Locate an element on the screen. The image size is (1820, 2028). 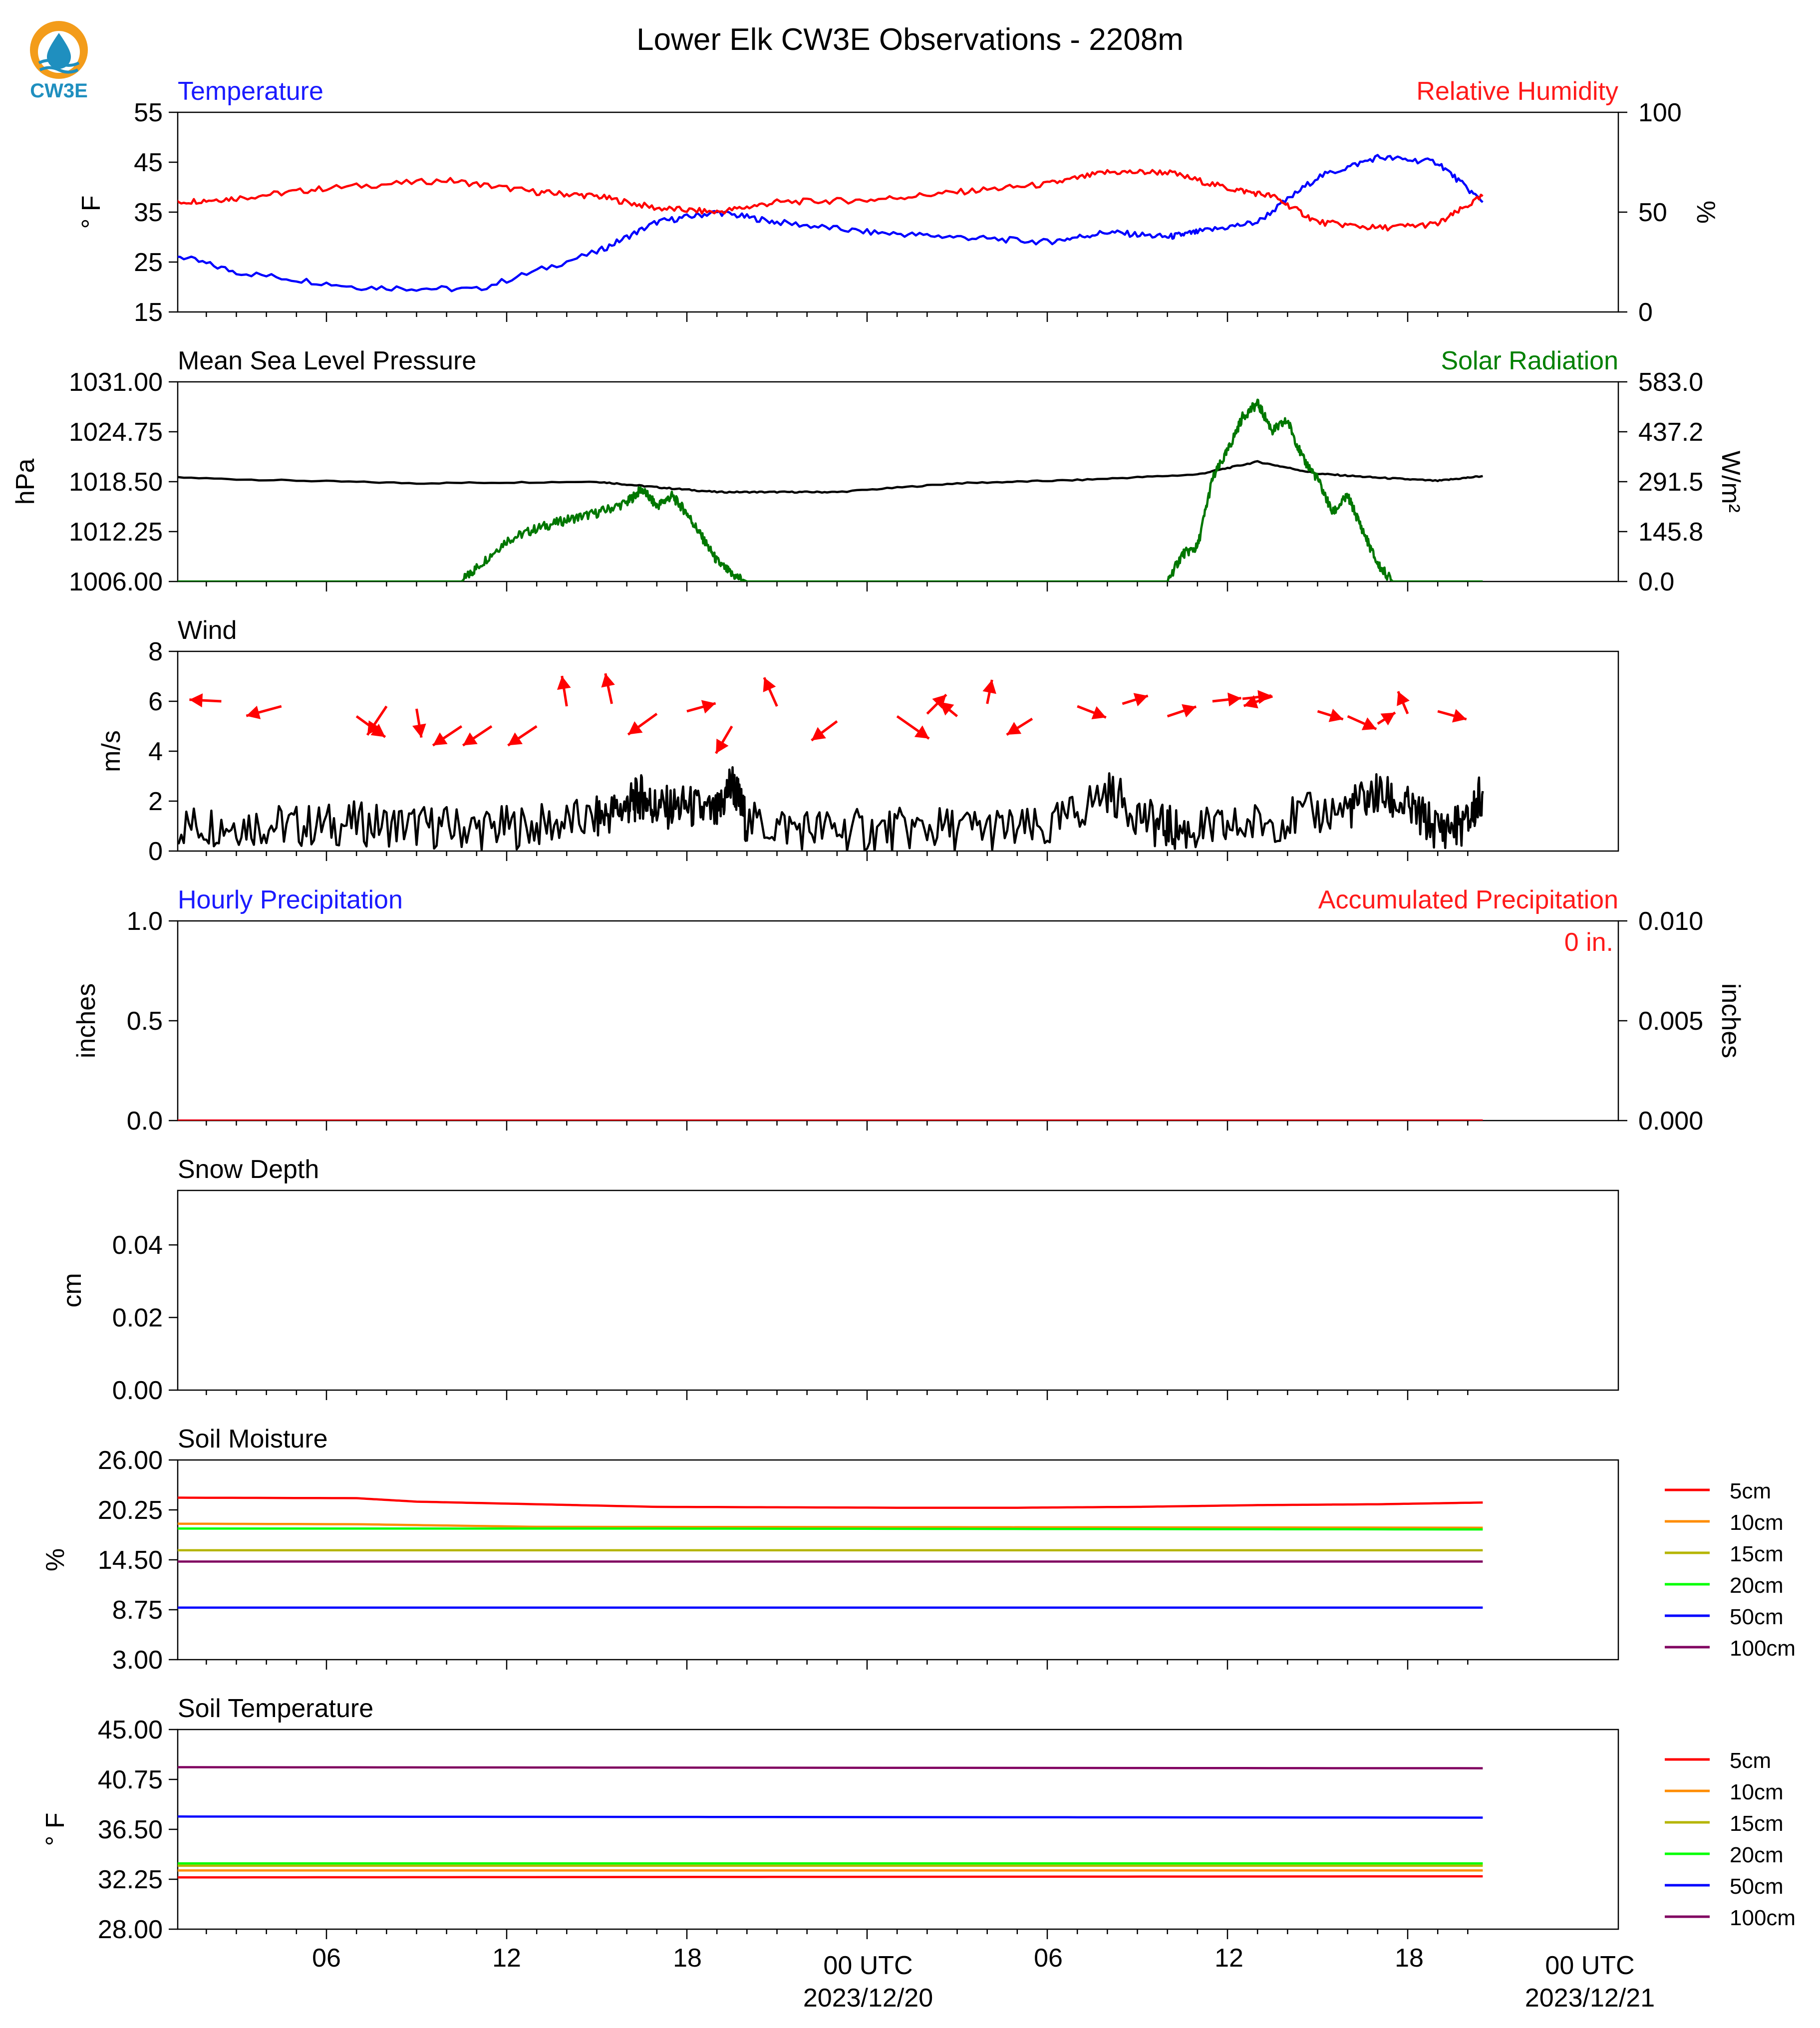
y-right-axis-label: % is located at coordinates (1705, 212).